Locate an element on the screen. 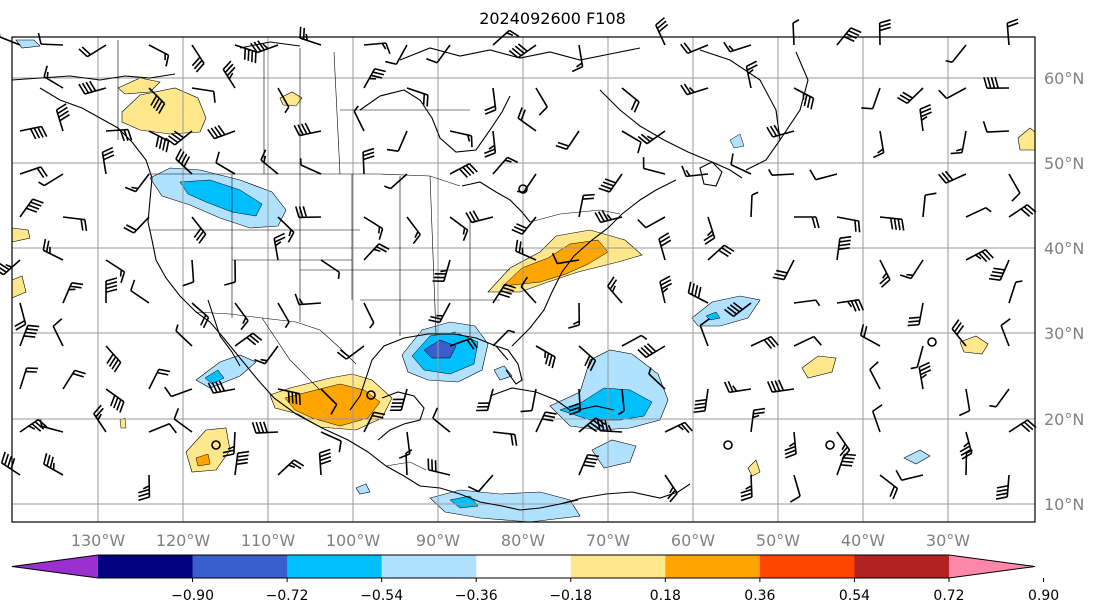  colorbar-extend-high is located at coordinates (992, 566).